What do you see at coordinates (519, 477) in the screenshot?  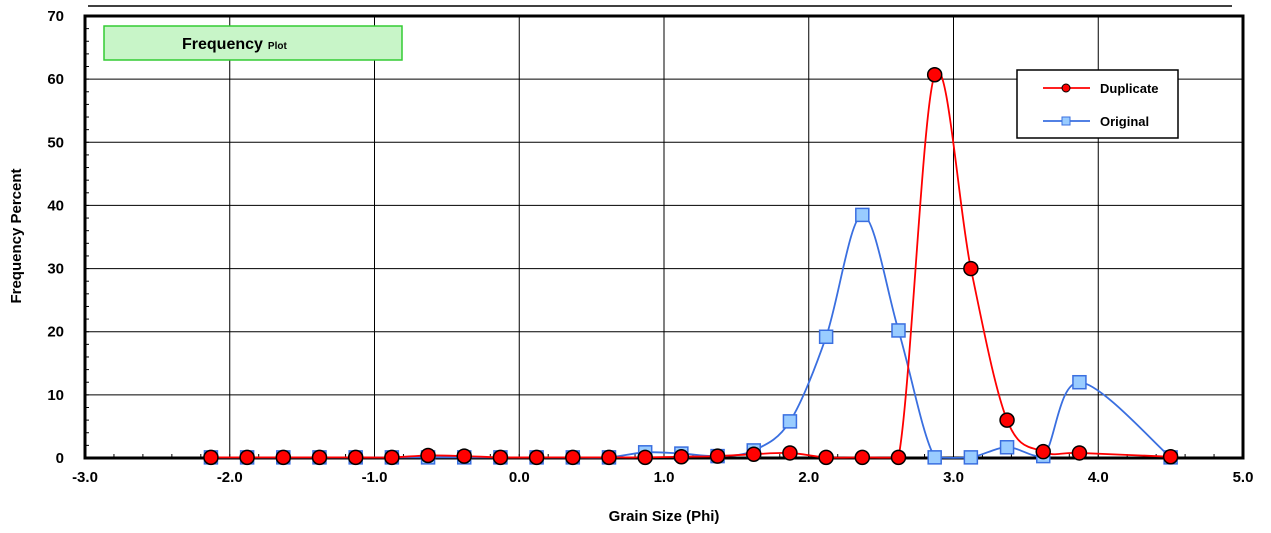 I see `x-tick-label: 0.0` at bounding box center [519, 477].